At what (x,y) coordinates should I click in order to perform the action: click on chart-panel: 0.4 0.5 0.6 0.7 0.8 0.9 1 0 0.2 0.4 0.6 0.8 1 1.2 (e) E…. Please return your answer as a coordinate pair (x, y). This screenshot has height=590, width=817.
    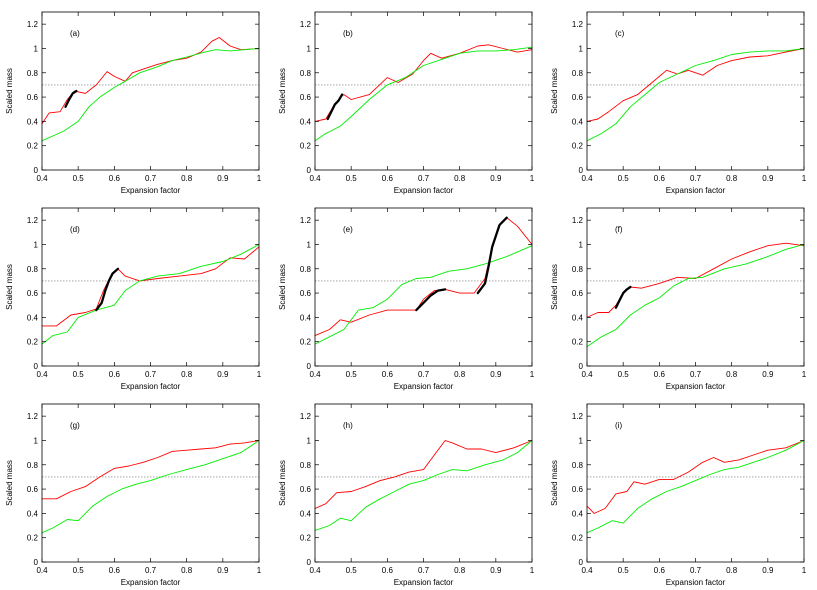
    Looking at the image, I should click on (406, 299).